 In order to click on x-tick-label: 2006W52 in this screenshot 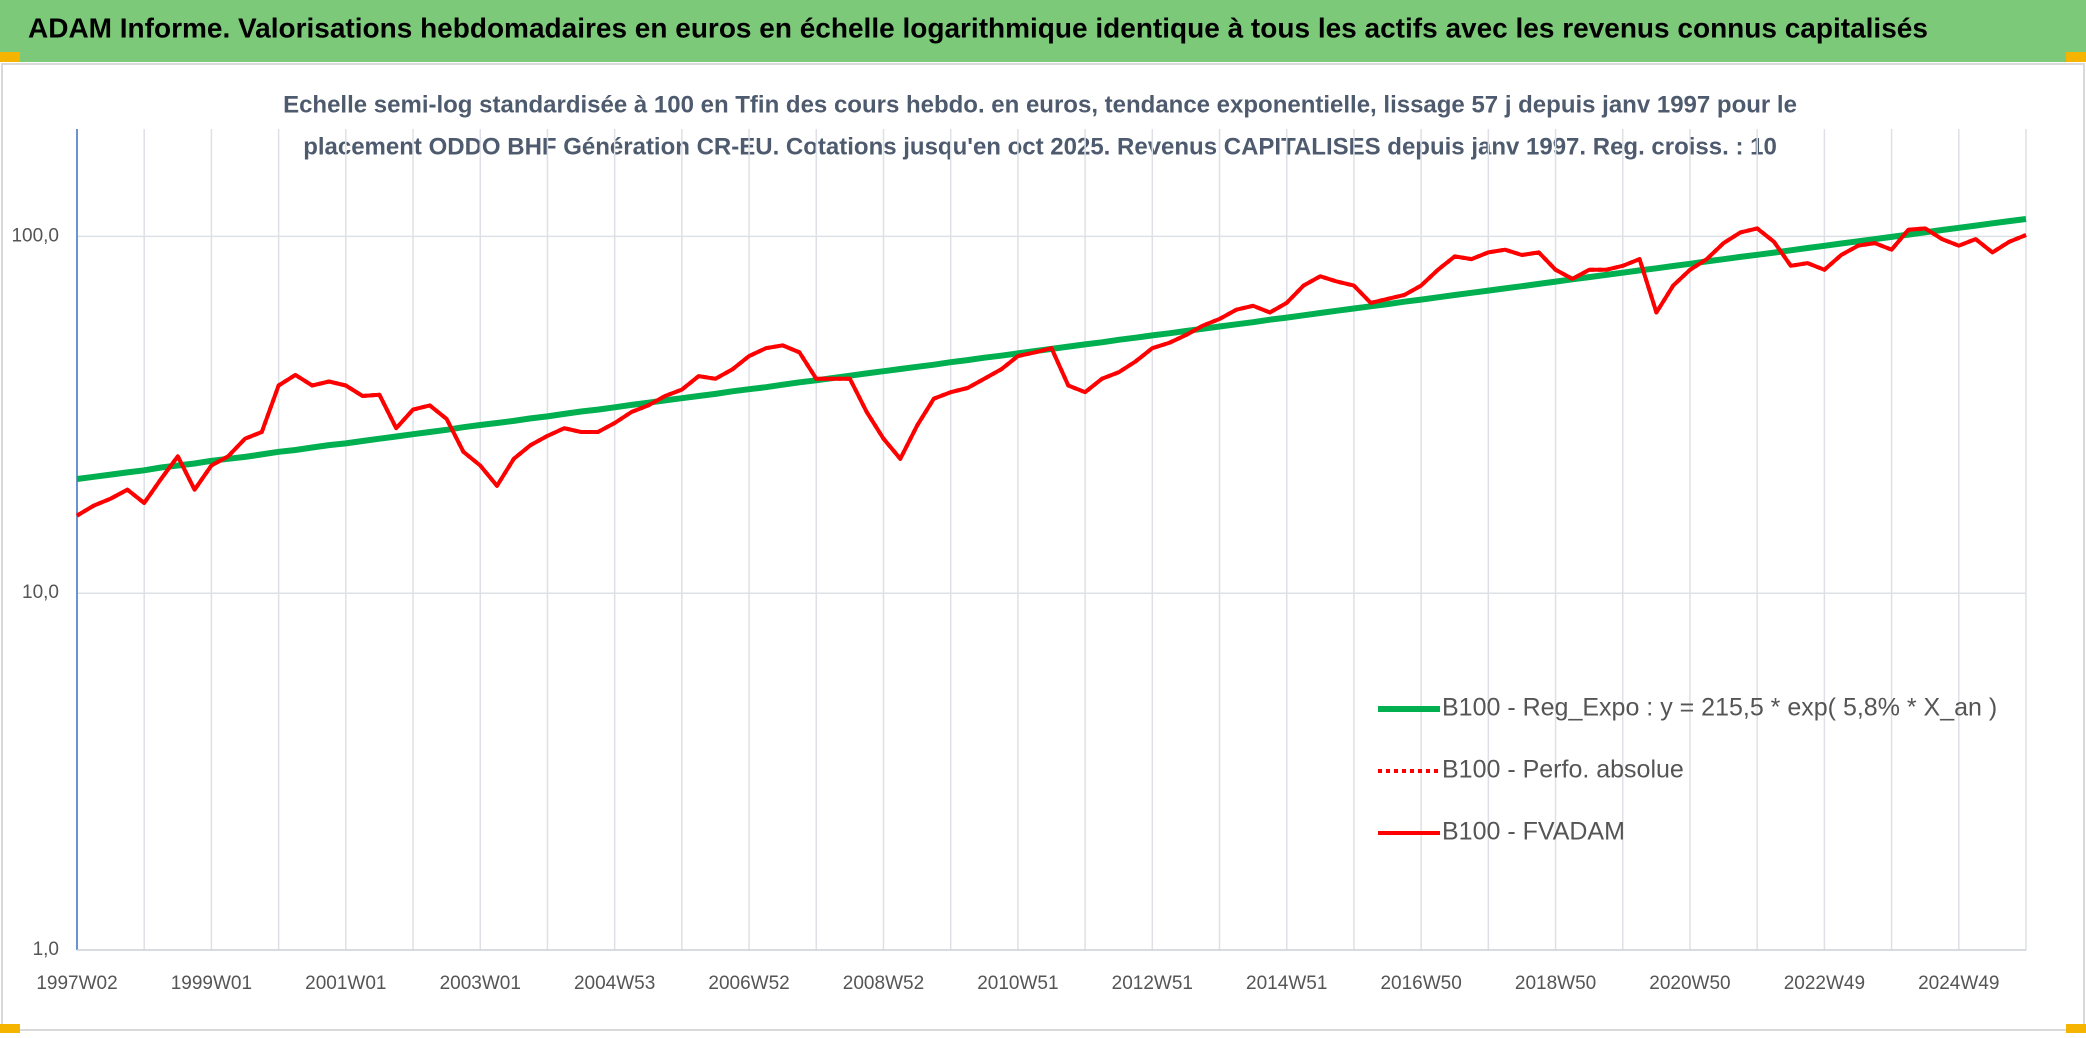, I will do `click(748, 983)`.